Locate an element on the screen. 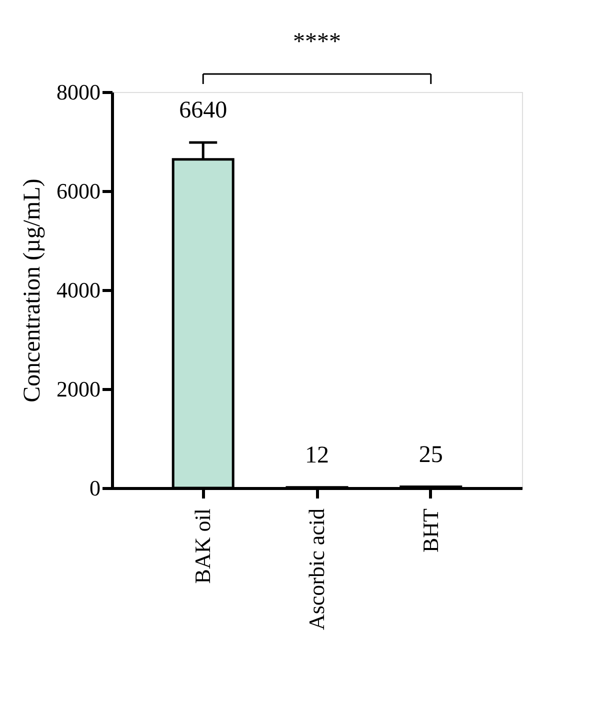  y-axis-title: Concentration (µg/mL) is located at coordinates (33, 290).